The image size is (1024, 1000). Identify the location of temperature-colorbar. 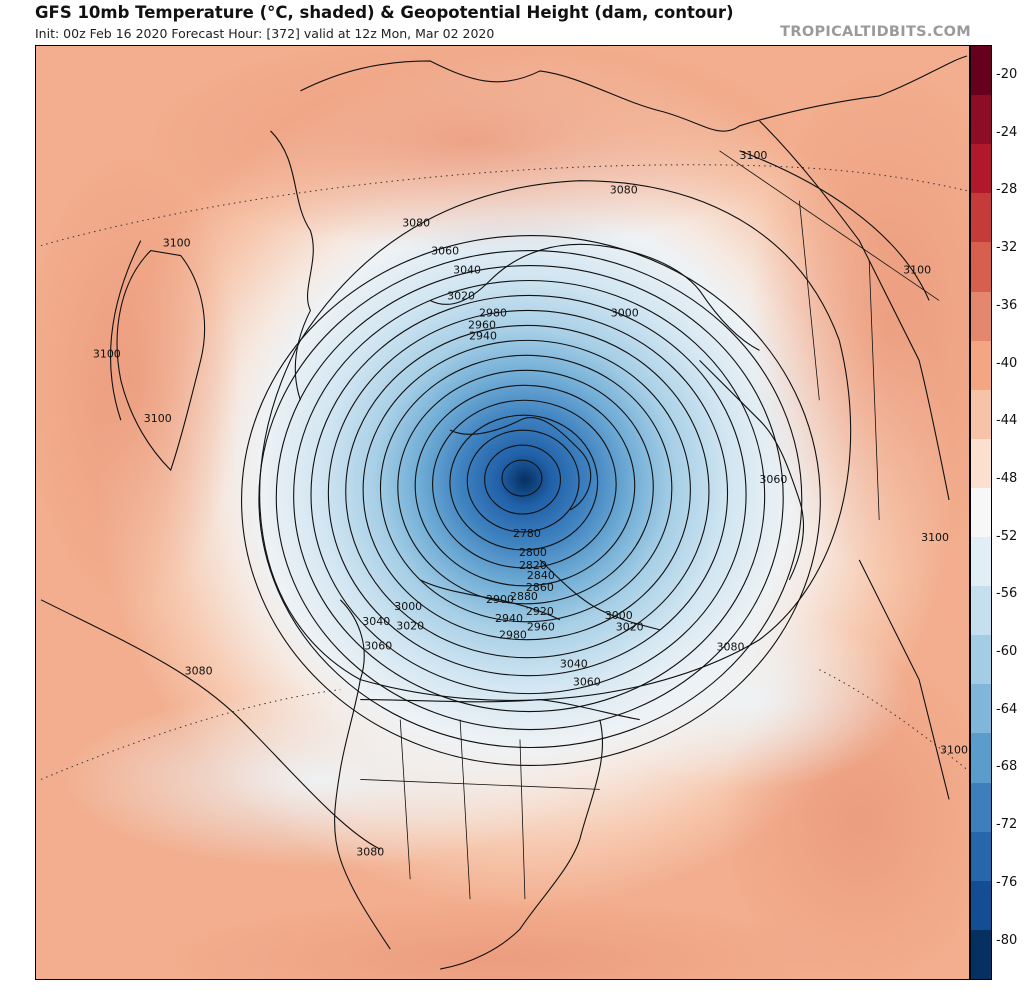
(981, 512).